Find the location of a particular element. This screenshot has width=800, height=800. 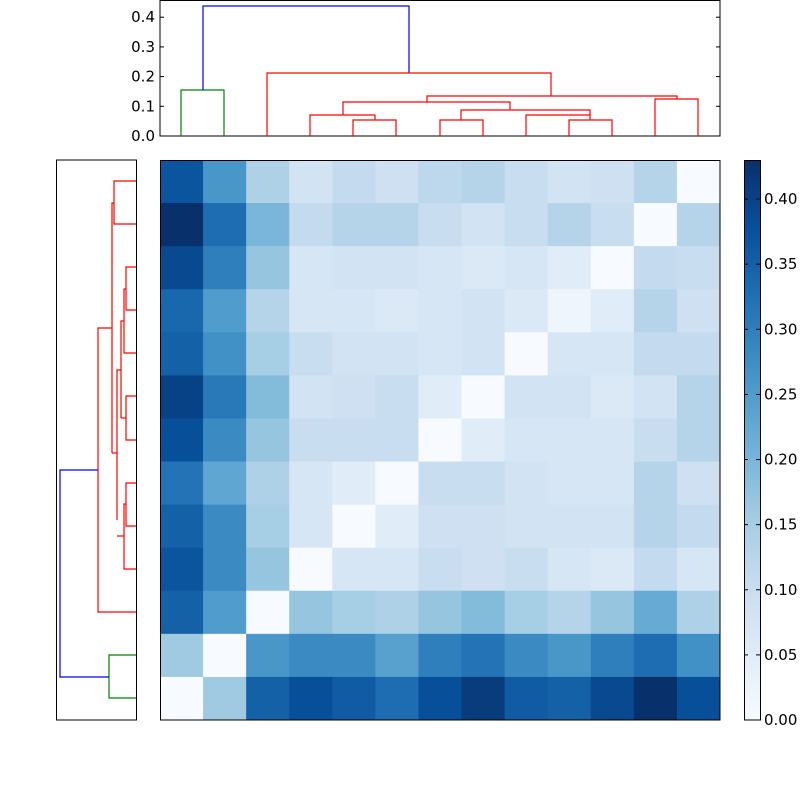

dendro-link-red is located at coordinates (409, 104).